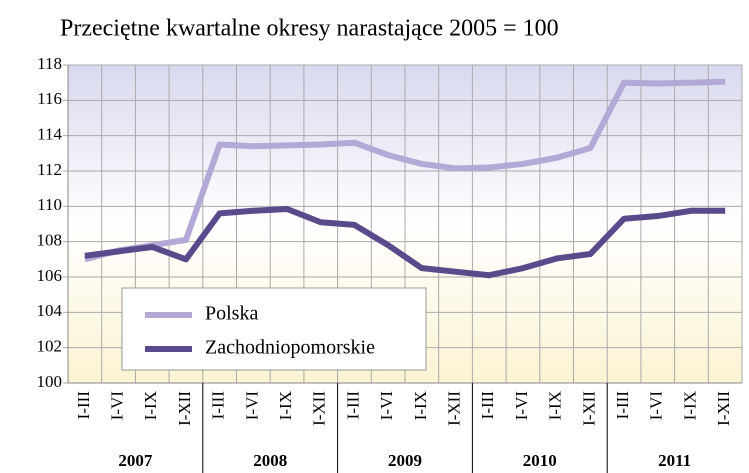 The image size is (749, 473). I want to click on y-tick-label: 110, so click(49, 204).